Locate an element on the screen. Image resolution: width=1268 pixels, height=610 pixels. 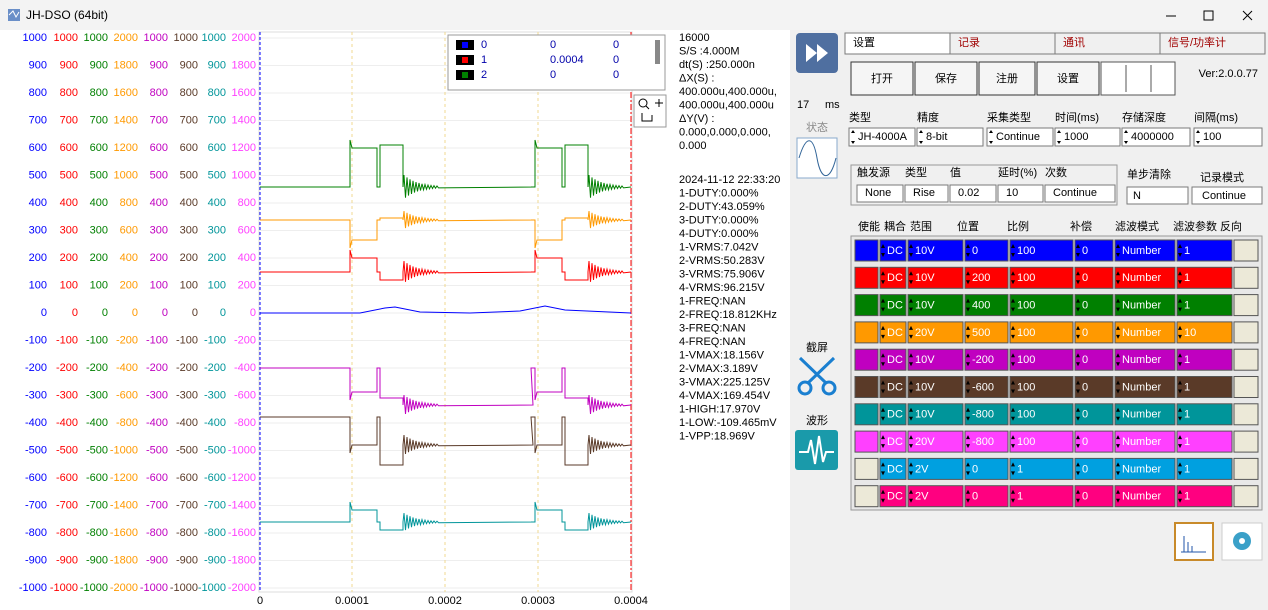
channel-value: 500 is located at coordinates (981, 333).